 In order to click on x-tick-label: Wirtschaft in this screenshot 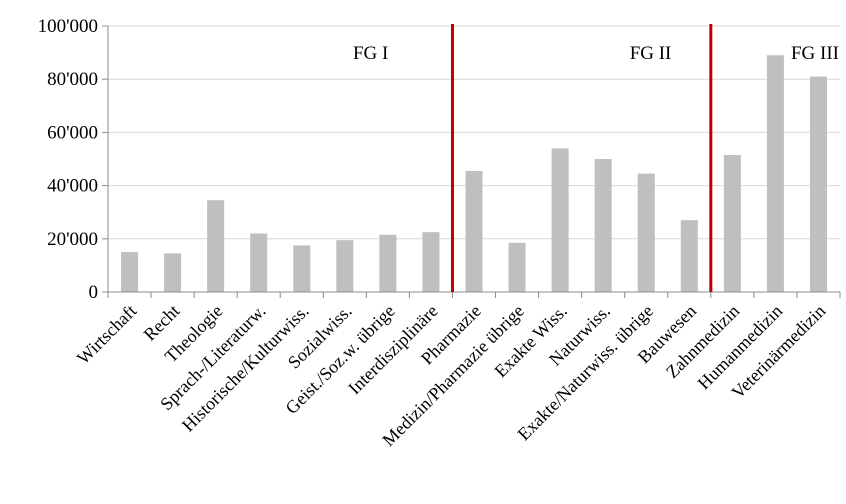, I will do `click(106, 334)`.